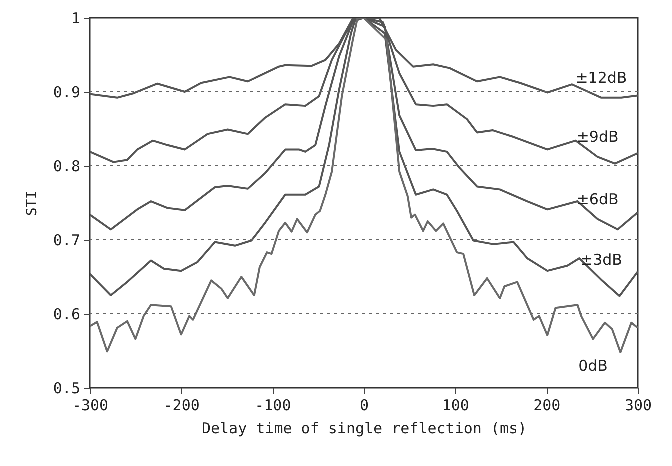  Describe the element at coordinates (597, 199) in the screenshot. I see `series-label: ±6dB` at that location.